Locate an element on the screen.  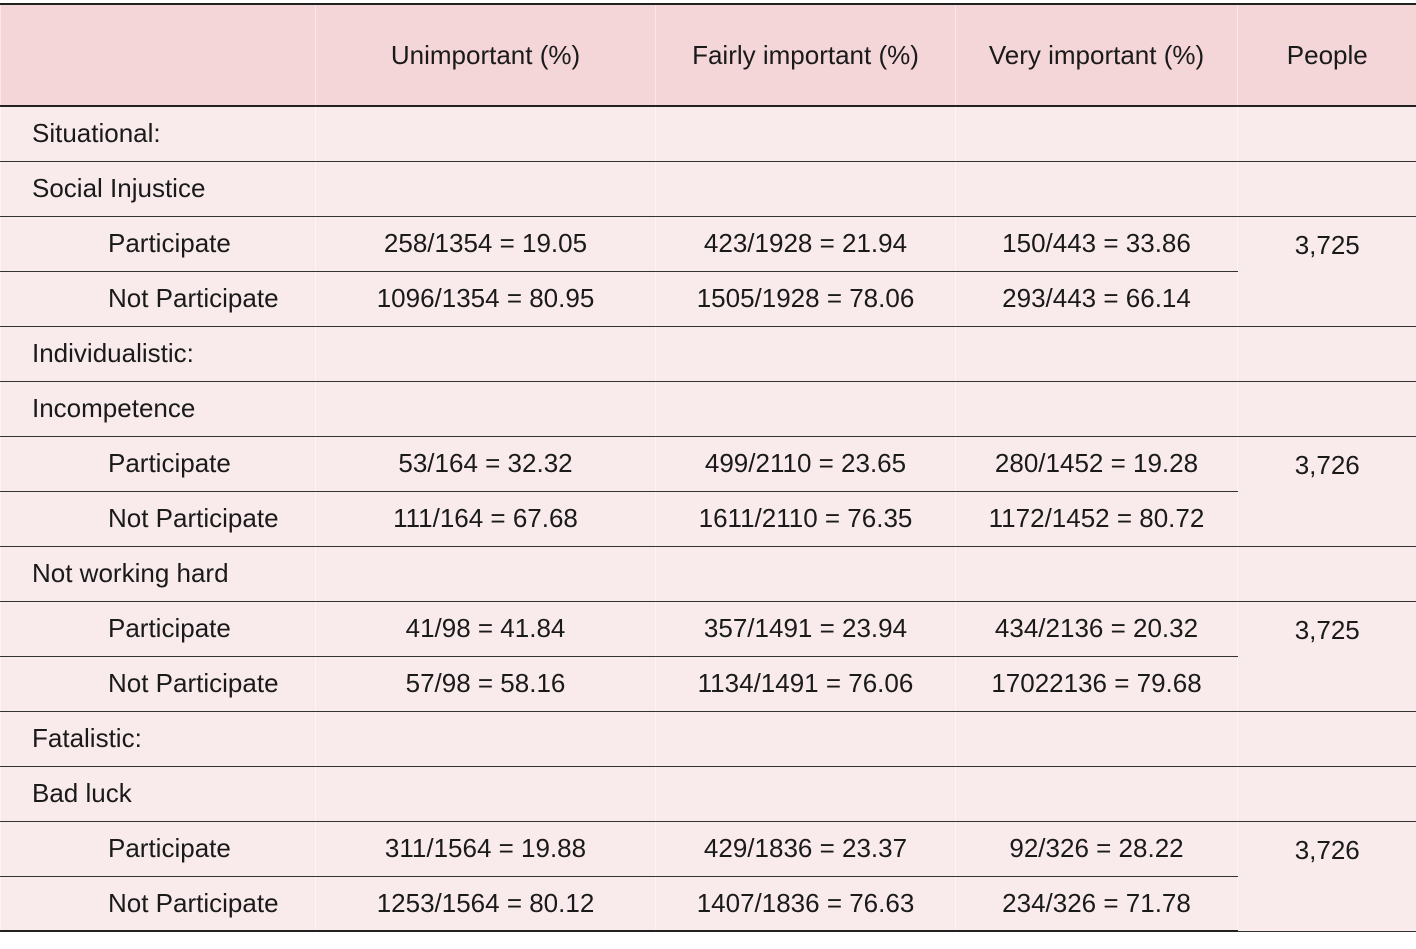
value-cell: 499/2110 = 23.65 is located at coordinates (805, 464).